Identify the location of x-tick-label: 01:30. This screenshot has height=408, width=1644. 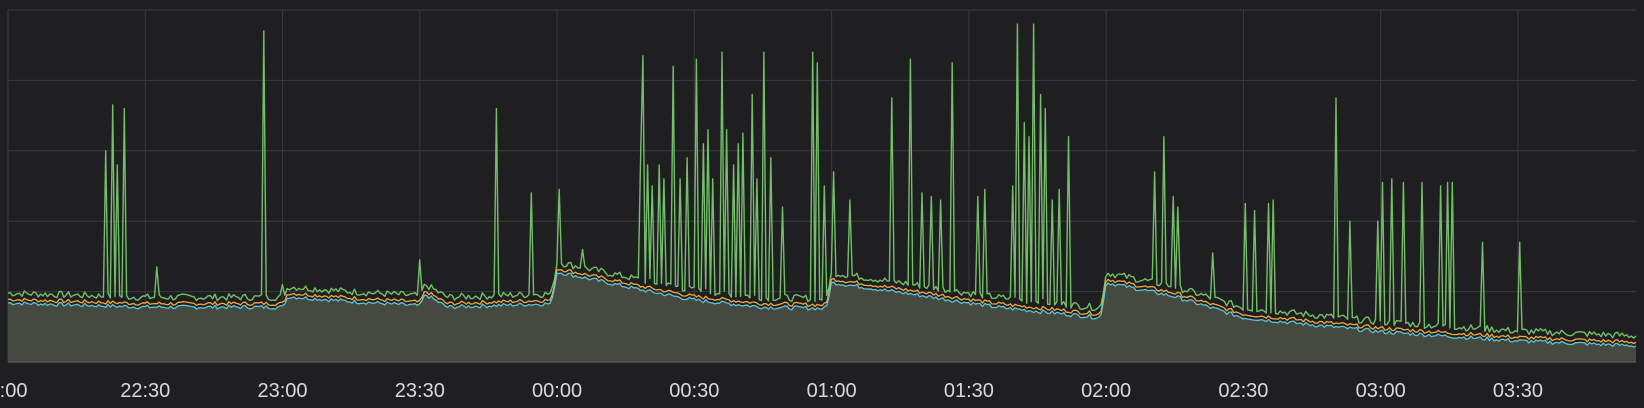
(969, 391).